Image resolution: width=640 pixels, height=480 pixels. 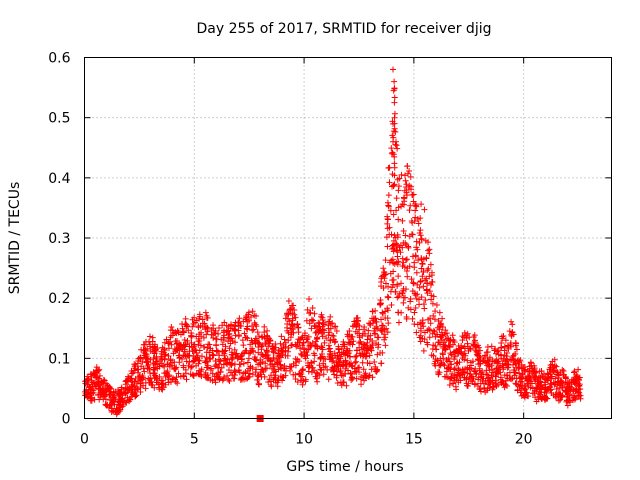 I want to click on x-tick-label: 10, so click(x=304, y=440).